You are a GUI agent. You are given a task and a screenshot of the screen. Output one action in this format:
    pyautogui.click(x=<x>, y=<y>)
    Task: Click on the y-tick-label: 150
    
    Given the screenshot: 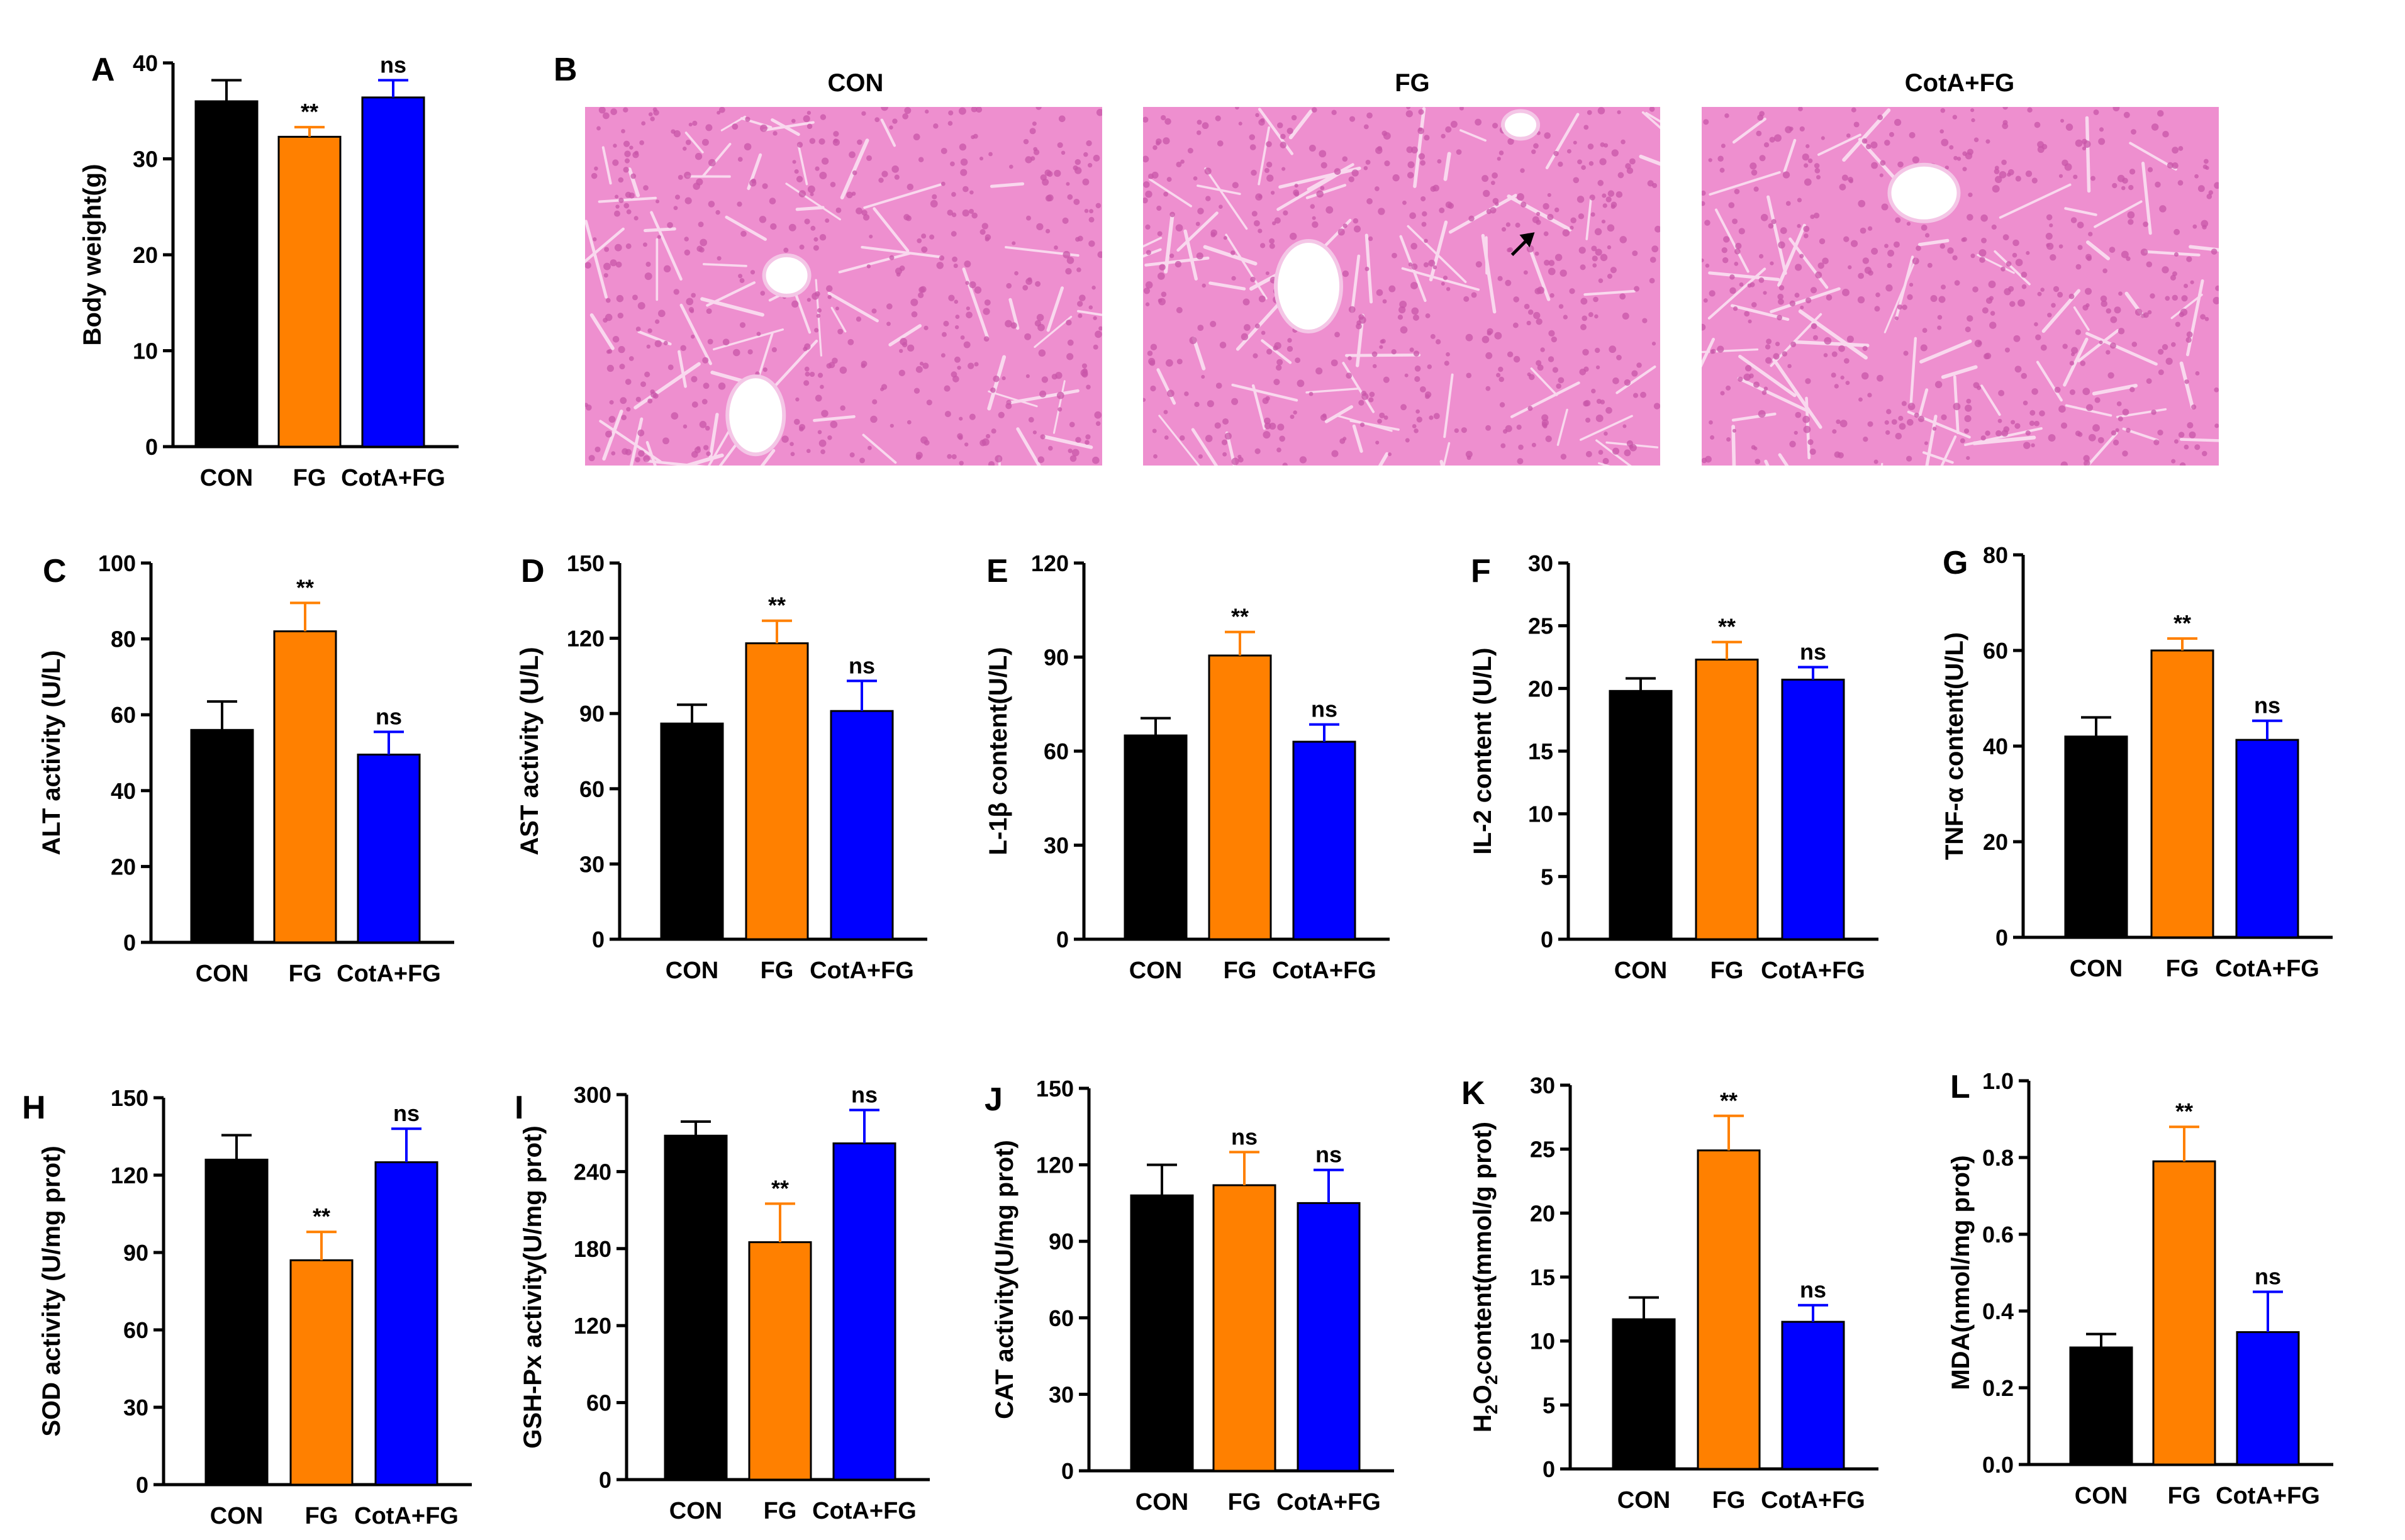 What is the action you would take?
    pyautogui.click(x=586, y=563)
    